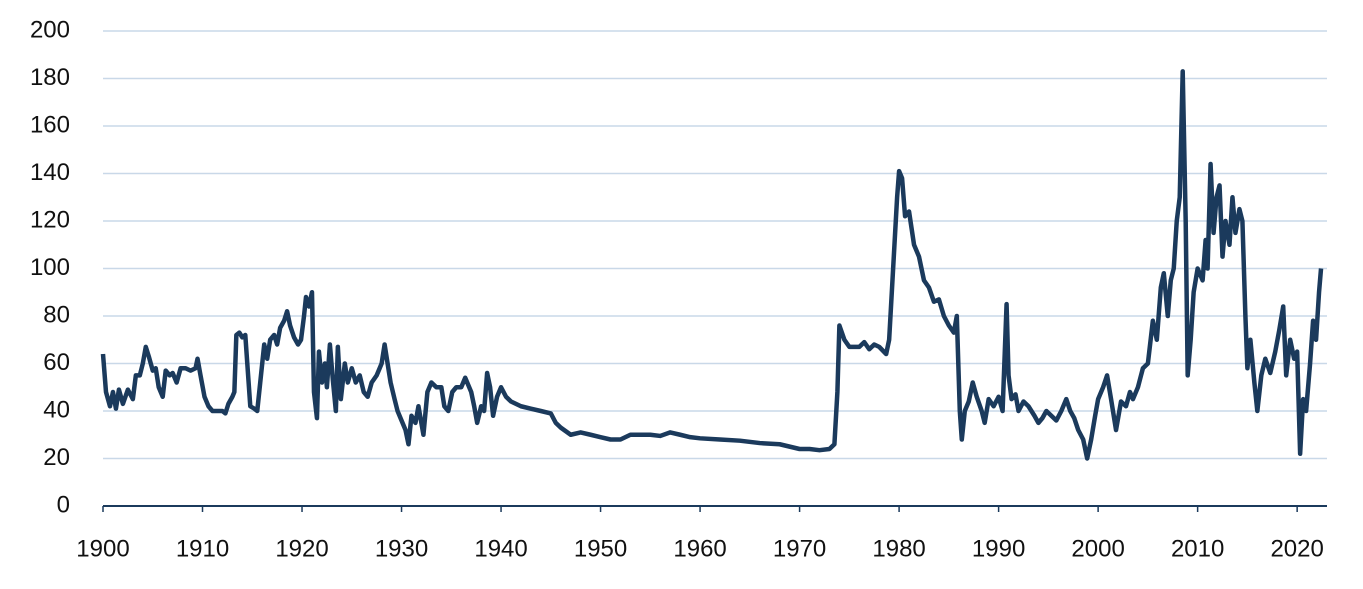 The height and width of the screenshot is (589, 1363). What do you see at coordinates (50, 124) in the screenshot?
I see `y-tick-label: 160` at bounding box center [50, 124].